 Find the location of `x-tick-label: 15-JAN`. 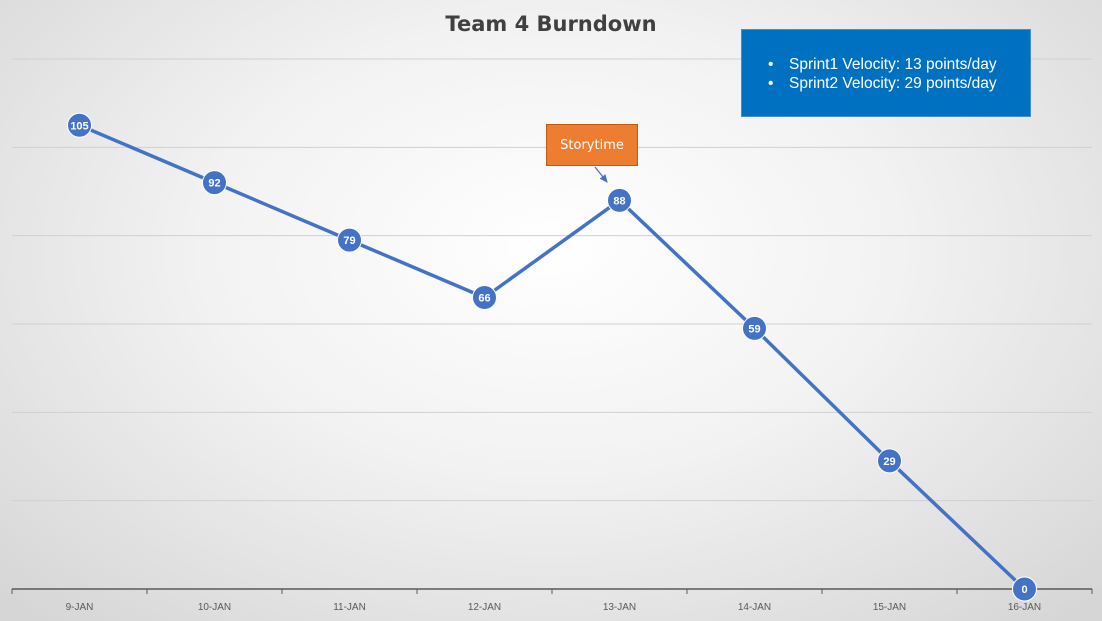

x-tick-label: 15-JAN is located at coordinates (889, 607).